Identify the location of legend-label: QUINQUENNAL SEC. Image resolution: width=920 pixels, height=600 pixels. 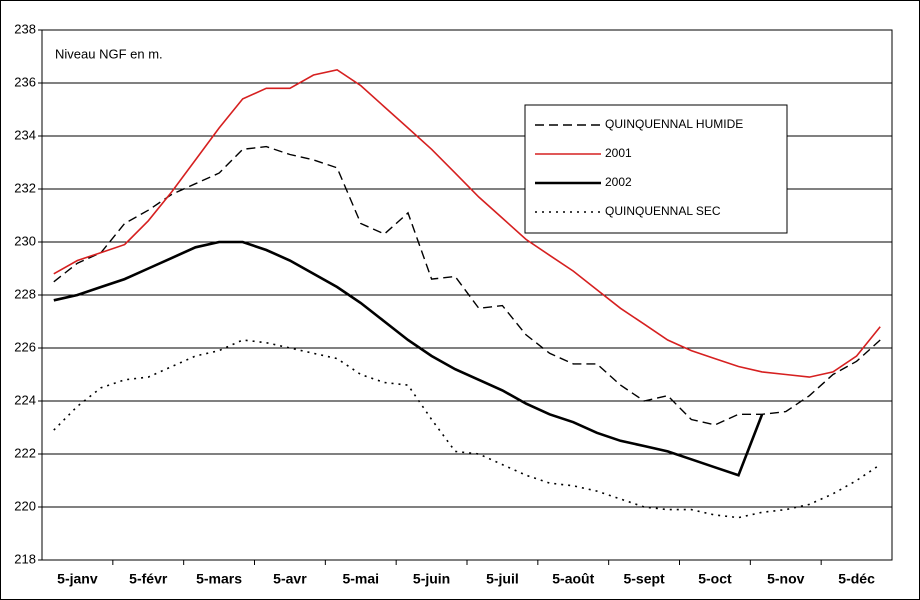
(663, 211).